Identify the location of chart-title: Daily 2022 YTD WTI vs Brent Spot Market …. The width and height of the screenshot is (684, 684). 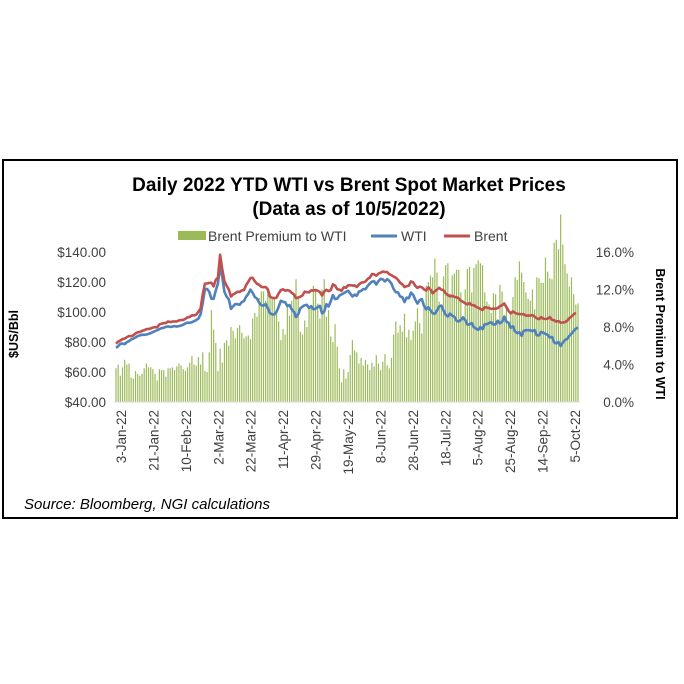
(349, 185).